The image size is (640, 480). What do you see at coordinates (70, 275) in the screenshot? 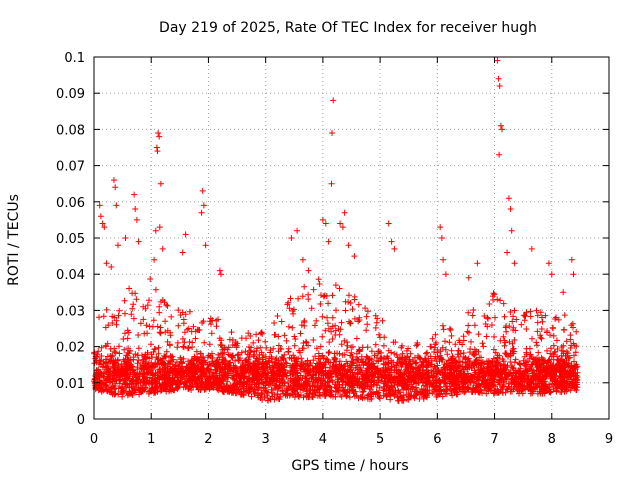
I see `y-tick-label: 0.04` at bounding box center [70, 275].